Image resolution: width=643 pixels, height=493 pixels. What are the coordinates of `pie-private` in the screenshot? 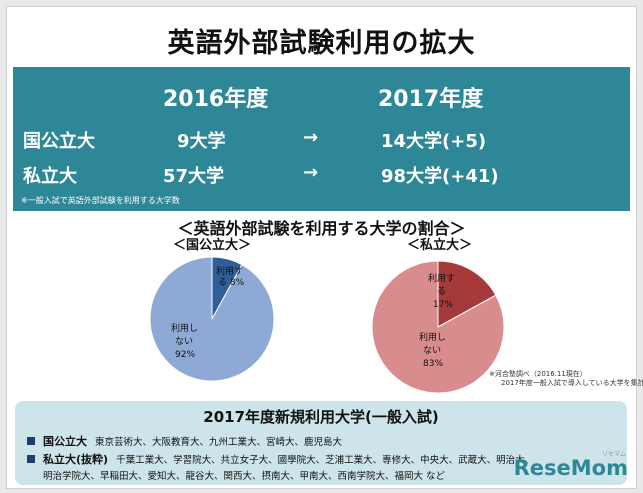 It's located at (438, 327).